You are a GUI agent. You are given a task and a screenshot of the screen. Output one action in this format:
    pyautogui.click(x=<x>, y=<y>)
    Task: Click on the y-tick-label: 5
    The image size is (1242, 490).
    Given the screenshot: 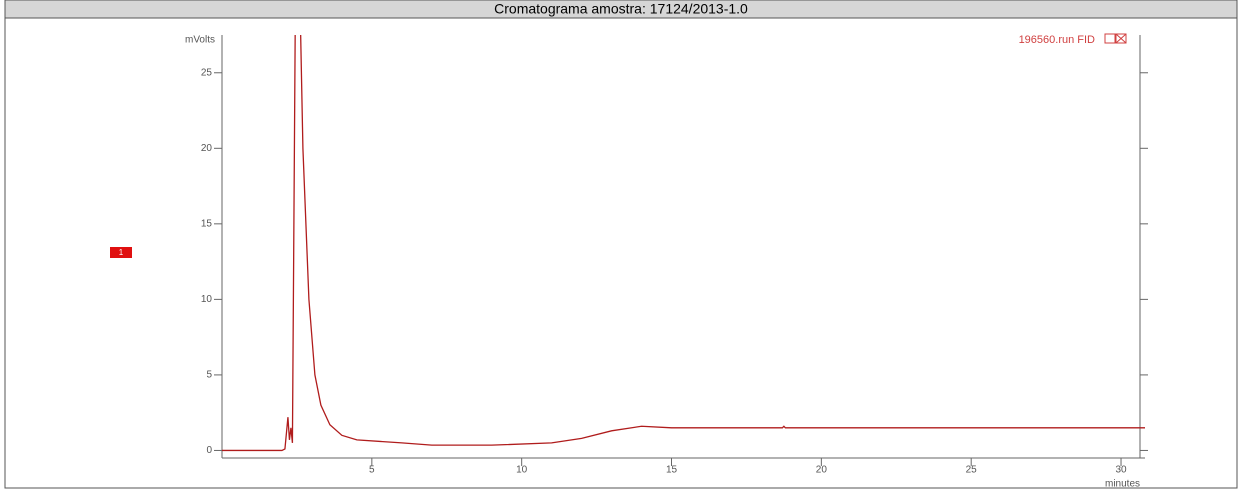 What is the action you would take?
    pyautogui.click(x=209, y=375)
    